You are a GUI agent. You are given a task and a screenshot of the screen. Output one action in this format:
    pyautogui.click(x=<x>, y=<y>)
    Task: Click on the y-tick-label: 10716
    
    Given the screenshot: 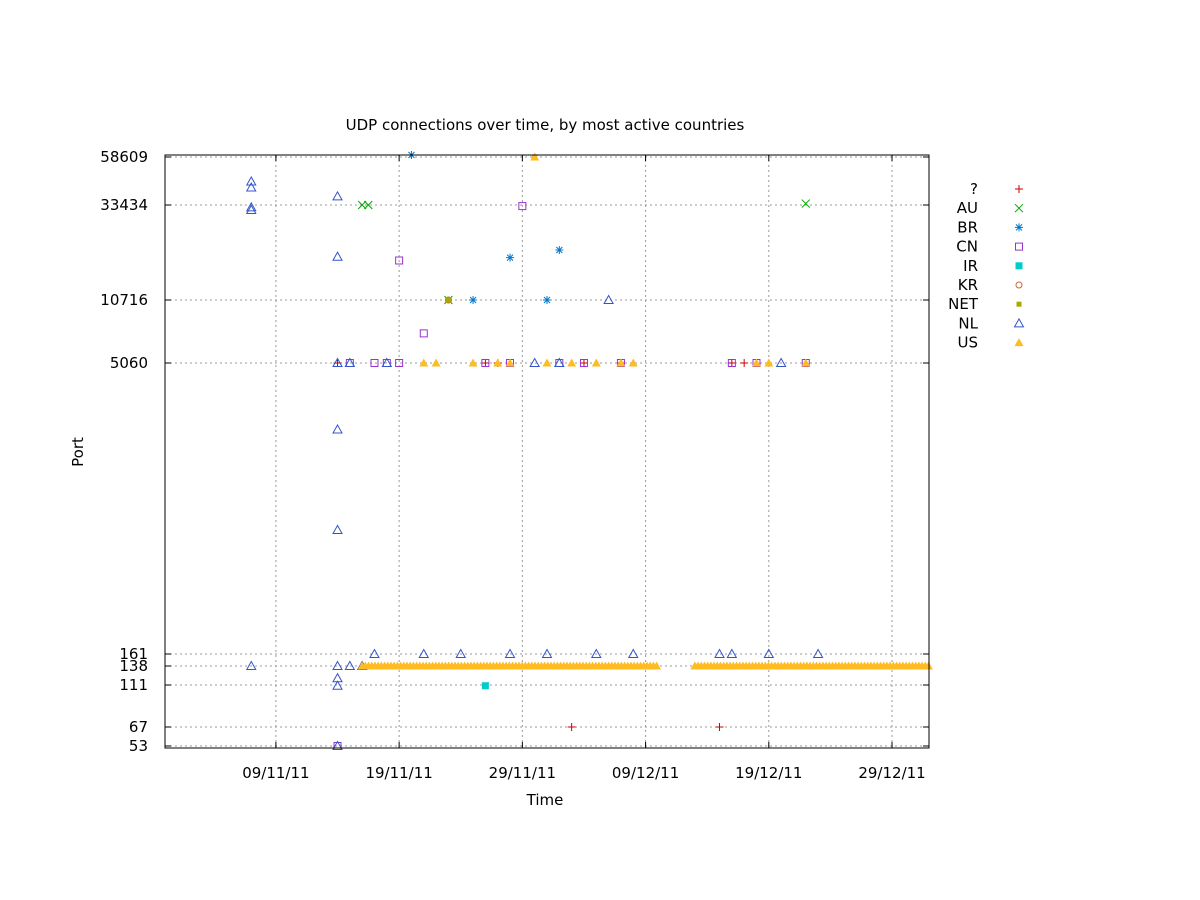 What is the action you would take?
    pyautogui.click(x=124, y=300)
    